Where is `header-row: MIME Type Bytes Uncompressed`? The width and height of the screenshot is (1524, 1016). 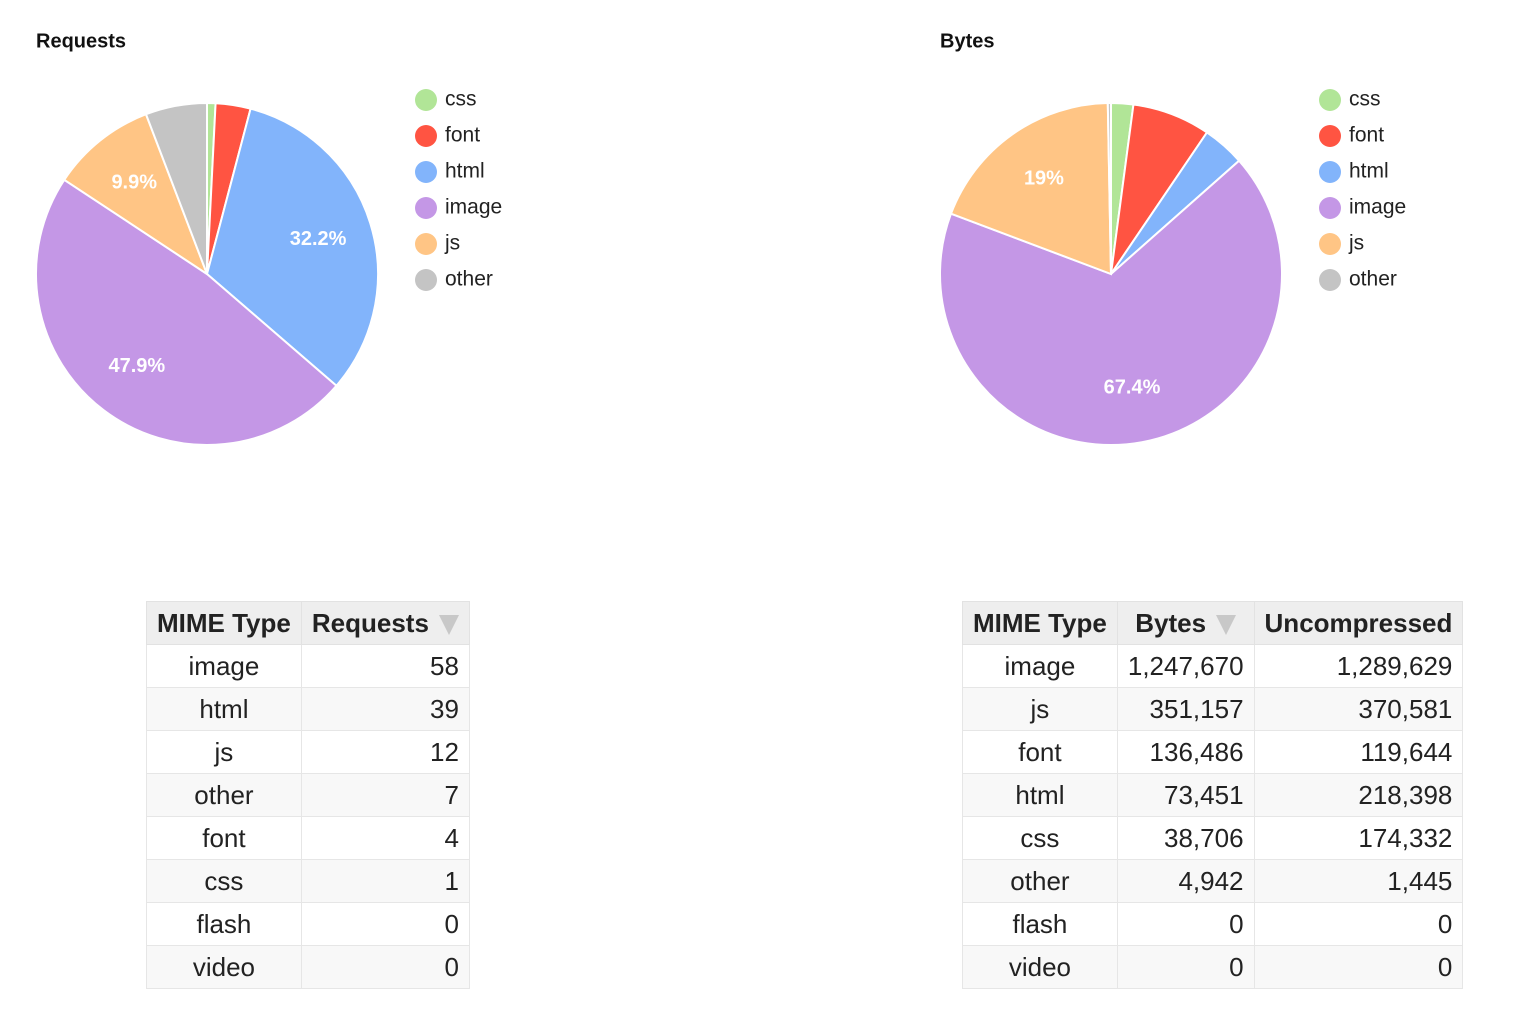 header-row: MIME Type Bytes Uncompressed is located at coordinates (1213, 623).